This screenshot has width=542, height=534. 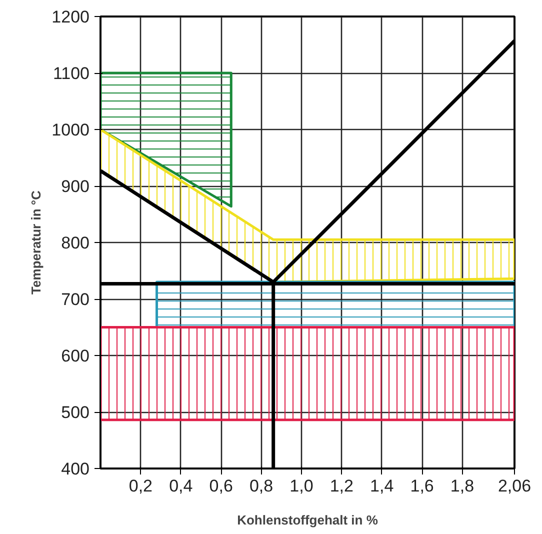 I want to click on y-tick-label: 400, so click(x=75, y=469).